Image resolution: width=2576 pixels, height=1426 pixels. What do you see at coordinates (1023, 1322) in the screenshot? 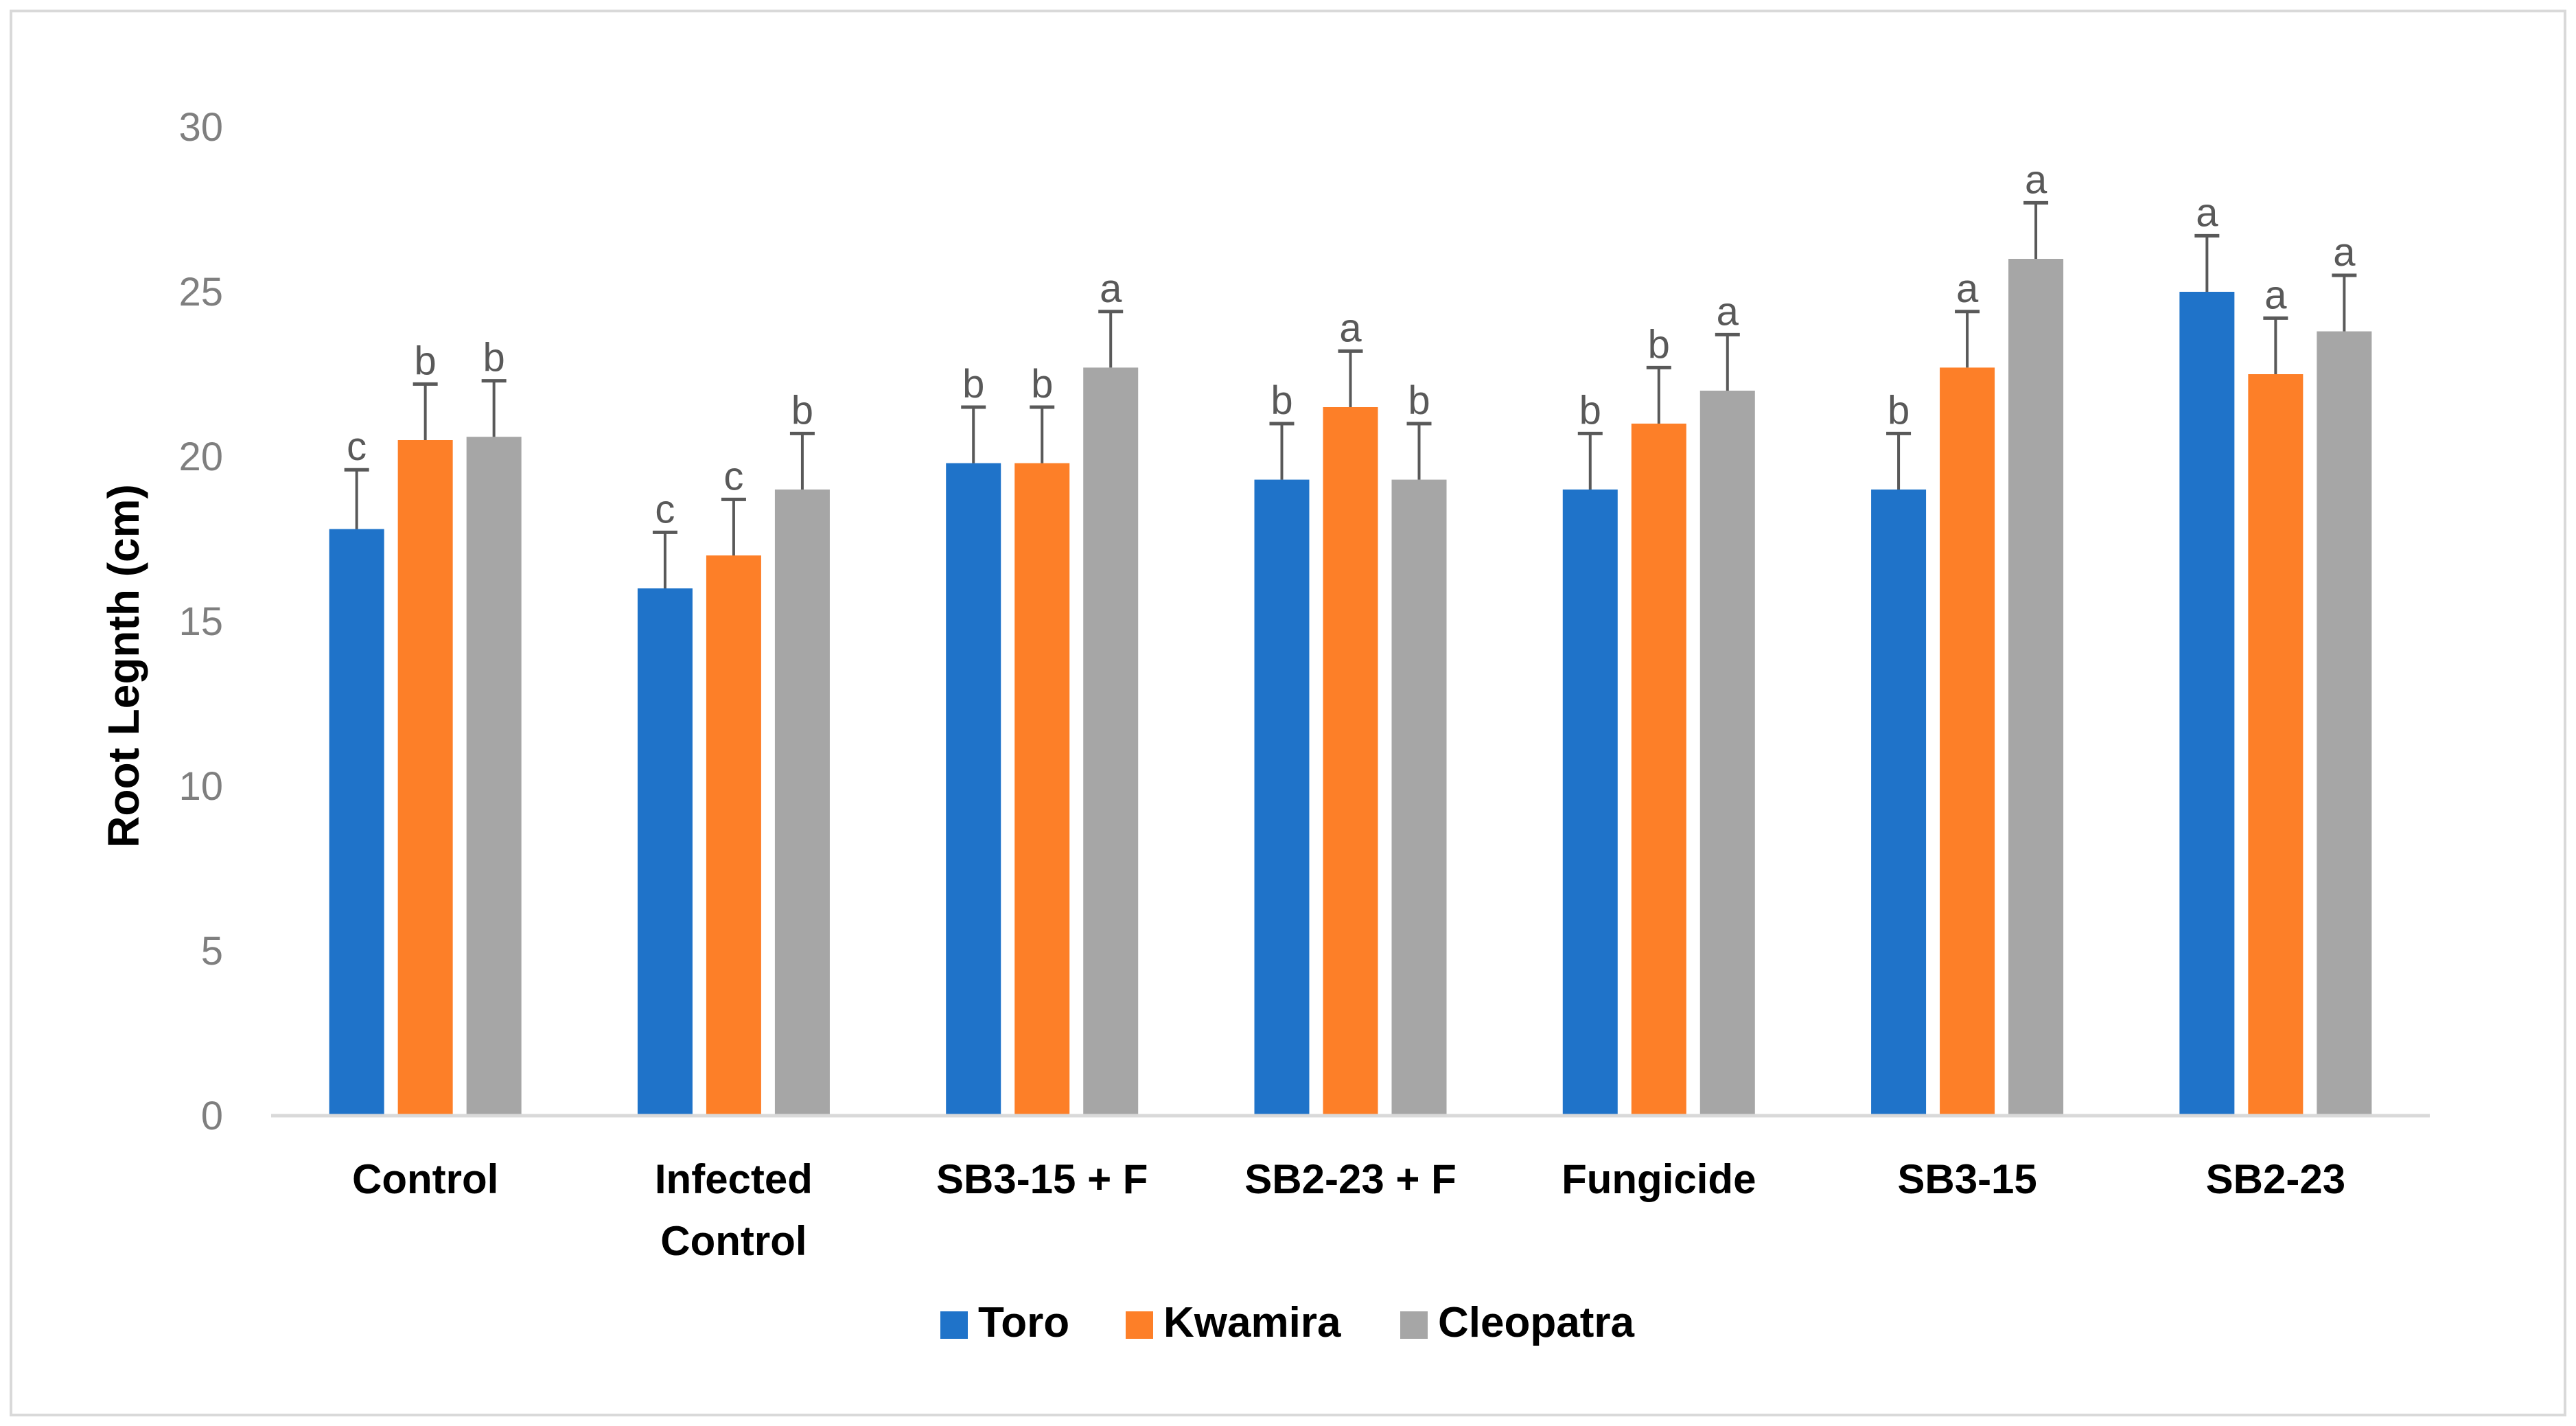
I see `legend-label-toro: Toro` at bounding box center [1023, 1322].